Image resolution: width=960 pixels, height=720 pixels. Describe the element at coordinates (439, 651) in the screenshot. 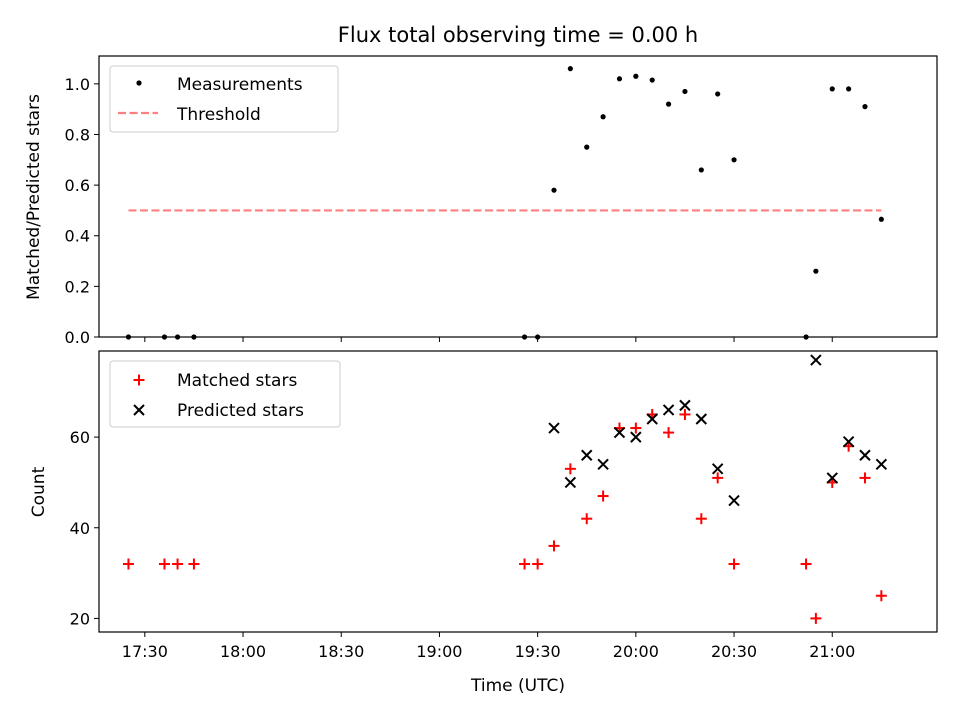

I see `bottom-xtick-label: 19:00` at that location.